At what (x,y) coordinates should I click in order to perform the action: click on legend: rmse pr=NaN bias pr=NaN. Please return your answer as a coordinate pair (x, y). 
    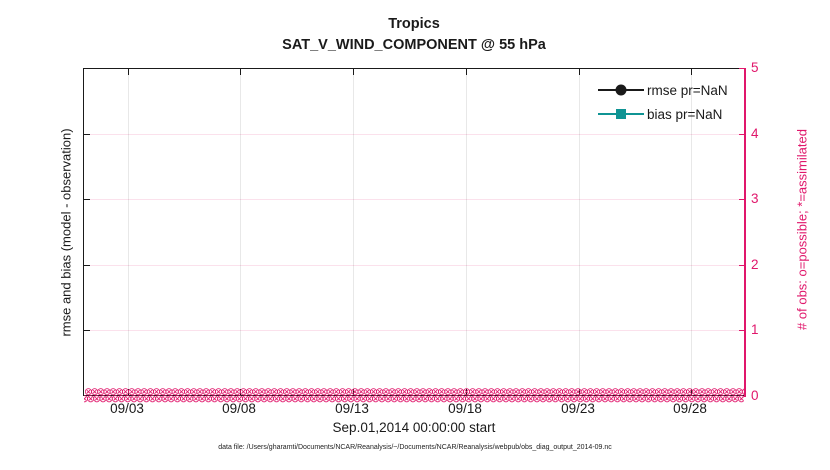
    Looking at the image, I should click on (673, 102).